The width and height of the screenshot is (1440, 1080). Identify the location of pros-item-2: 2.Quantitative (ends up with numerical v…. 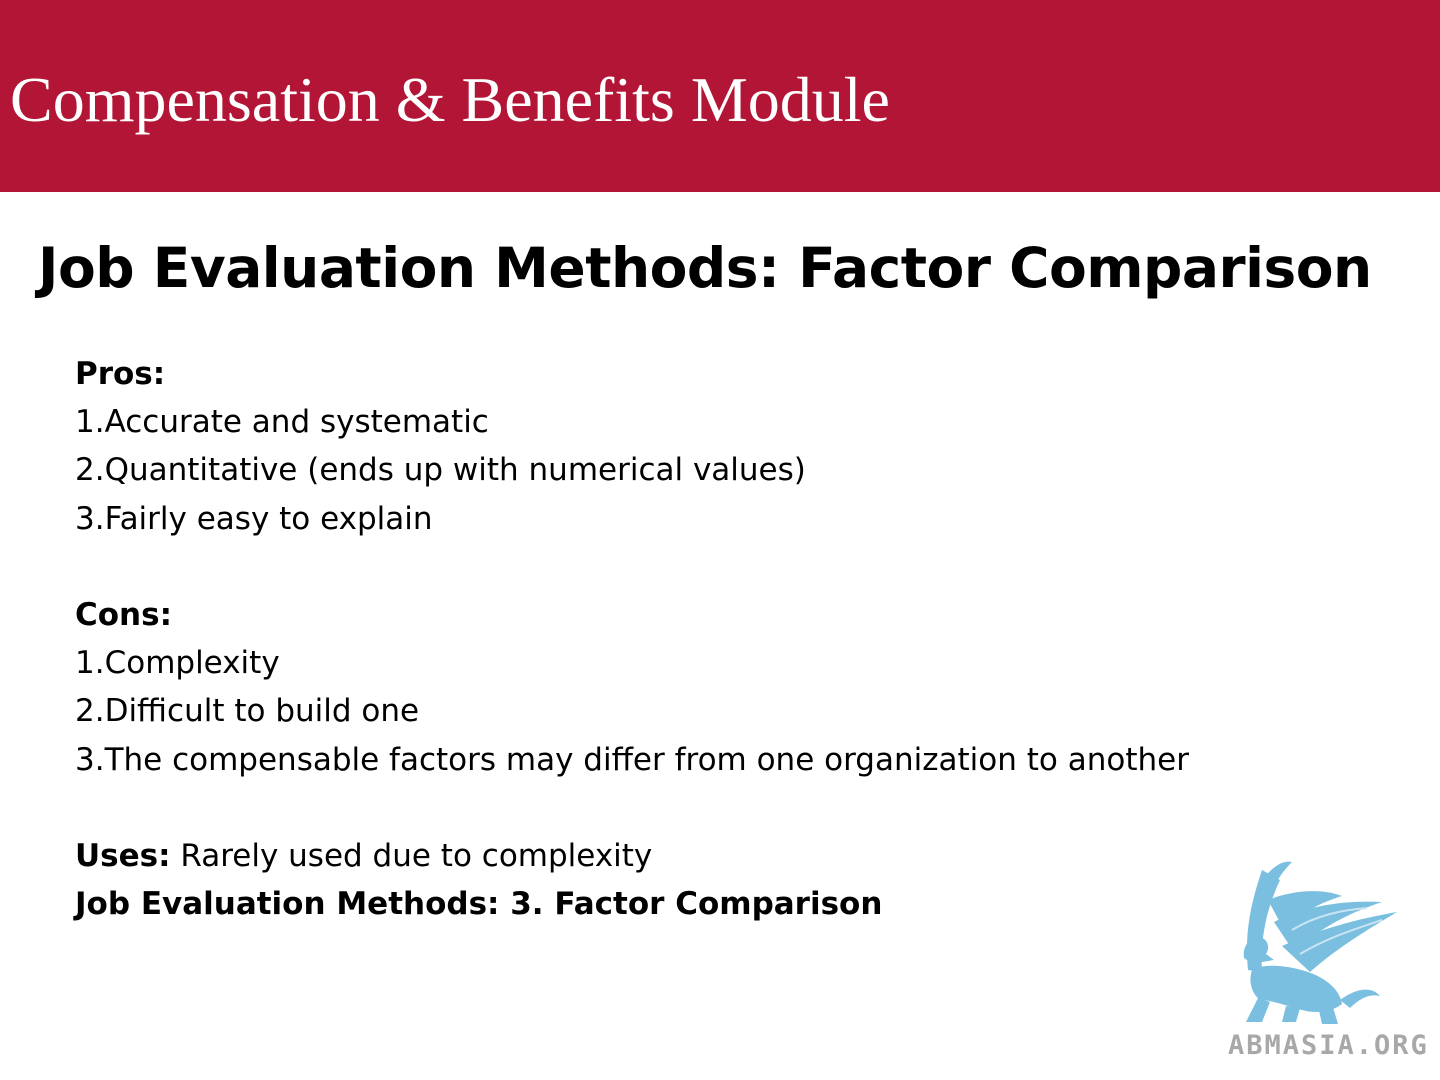
(440, 470).